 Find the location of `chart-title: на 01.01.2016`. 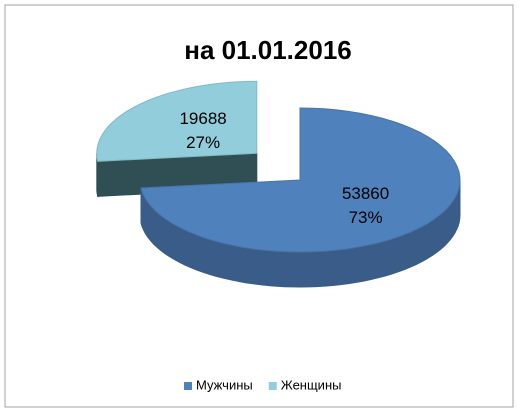

chart-title: на 01.01.2016 is located at coordinates (268, 50).